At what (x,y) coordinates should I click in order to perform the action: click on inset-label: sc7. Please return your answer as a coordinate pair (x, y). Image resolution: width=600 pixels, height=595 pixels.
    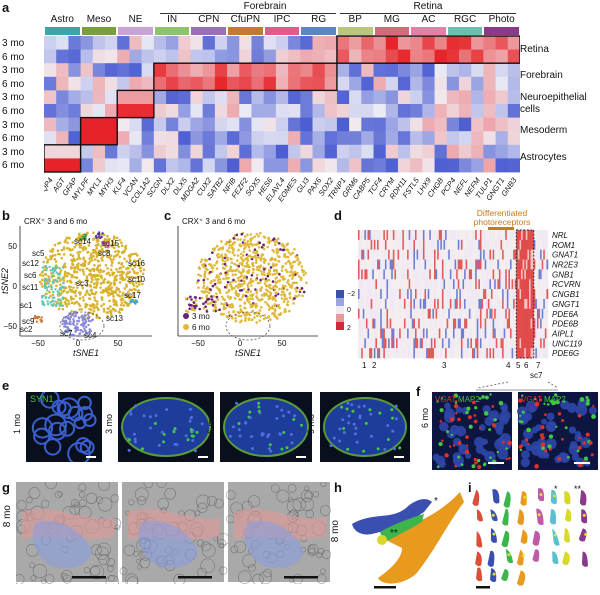
    Looking at the image, I should click on (536, 375).